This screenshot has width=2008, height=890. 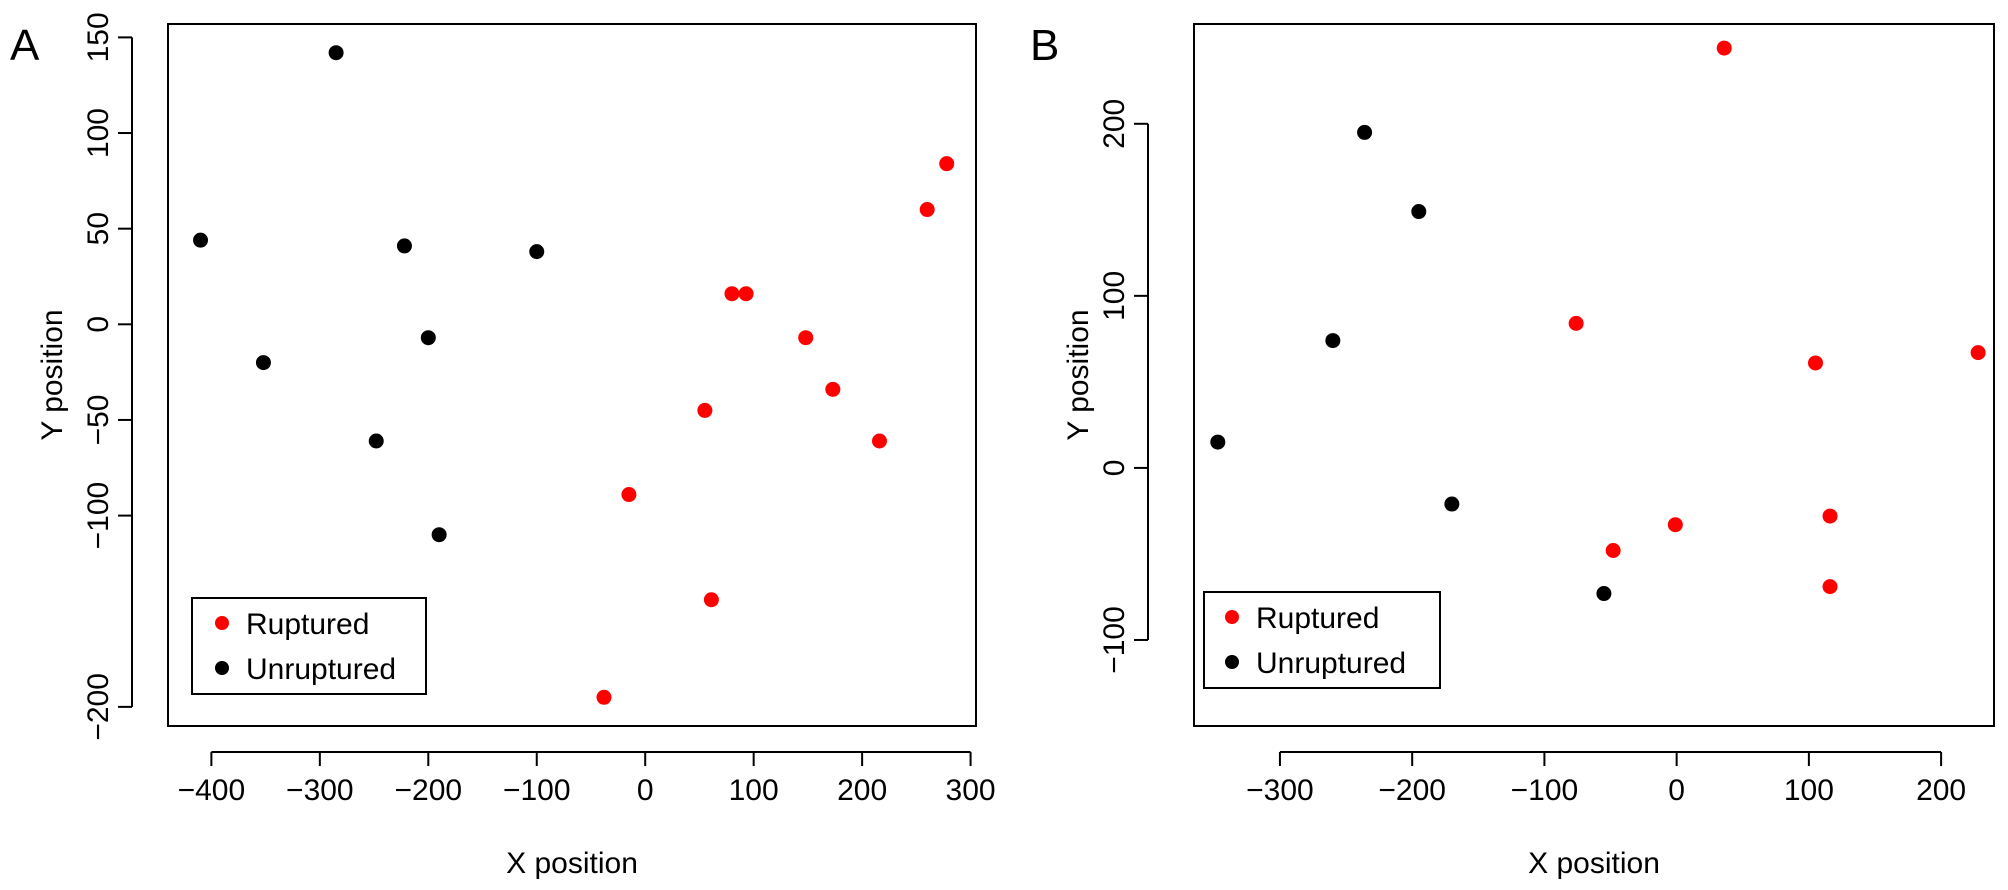 What do you see at coordinates (222, 668) in the screenshot?
I see `legend-marker-unruptured-a` at bounding box center [222, 668].